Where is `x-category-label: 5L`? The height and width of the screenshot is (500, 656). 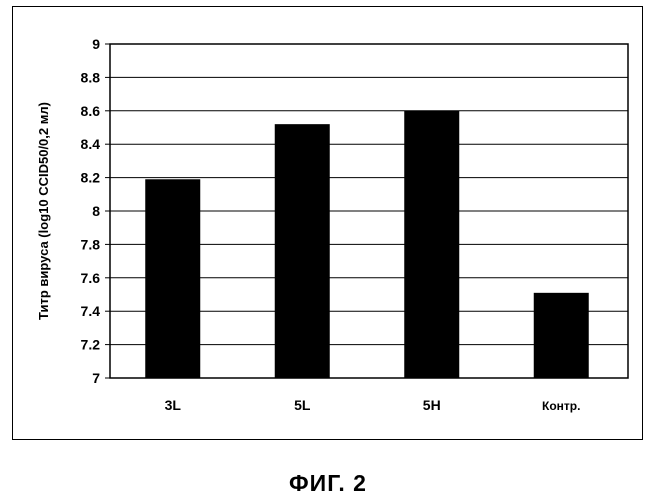
x-category-label: 5L is located at coordinates (302, 405).